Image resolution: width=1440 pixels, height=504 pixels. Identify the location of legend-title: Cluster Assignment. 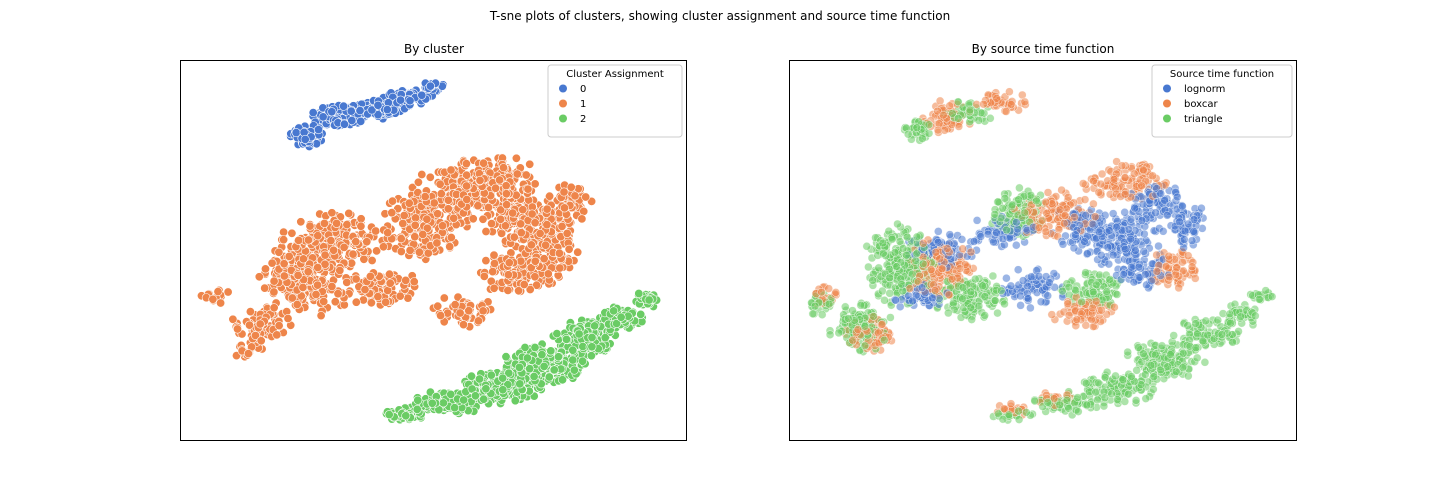
(615, 74).